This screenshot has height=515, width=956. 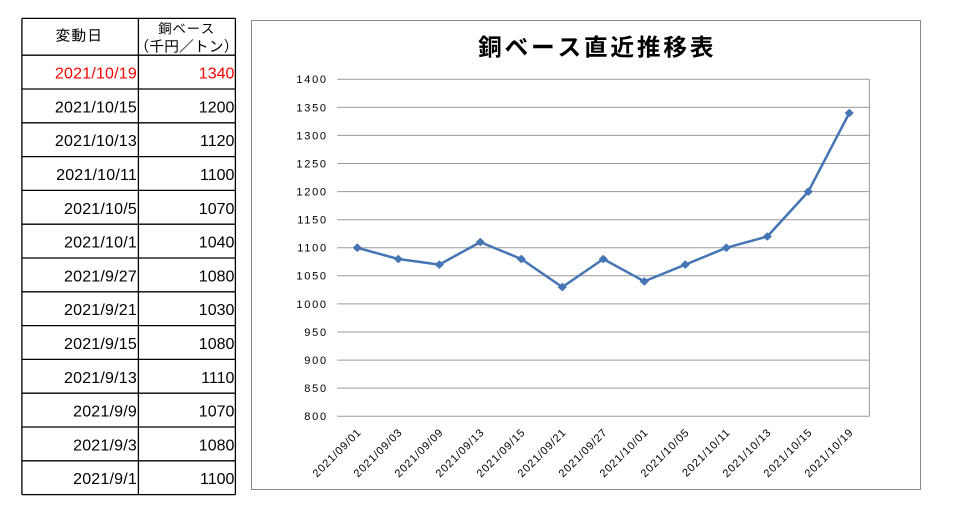 I want to click on svg-text: 2021/9/9, so click(x=105, y=412).